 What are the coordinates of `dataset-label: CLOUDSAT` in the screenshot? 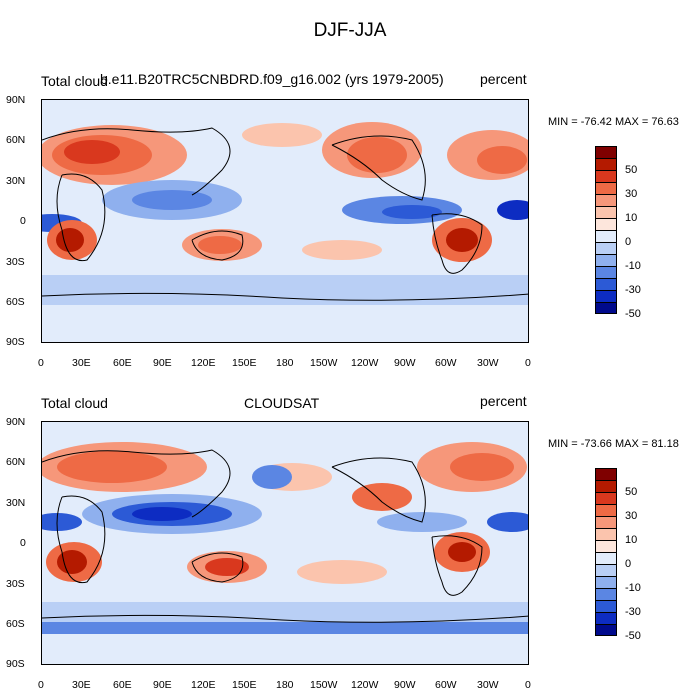 It's located at (282, 403).